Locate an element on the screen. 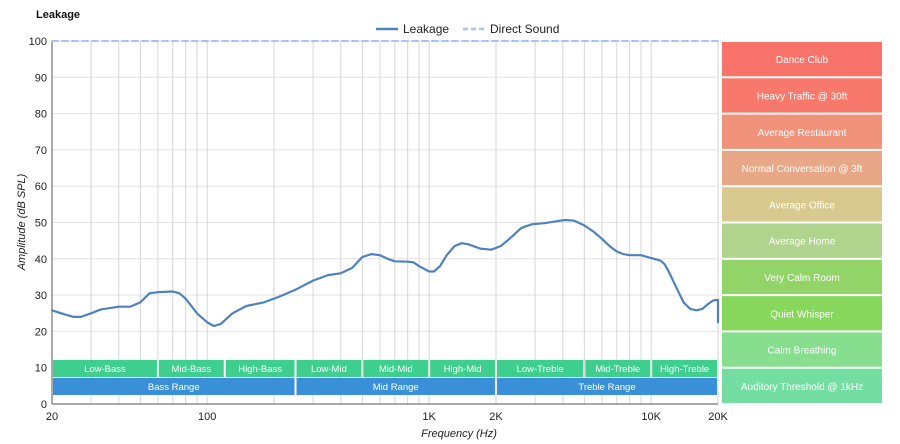 Image resolution: width=900 pixels, height=444 pixels. frequency-band-label: Low-Mid is located at coordinates (329, 369).